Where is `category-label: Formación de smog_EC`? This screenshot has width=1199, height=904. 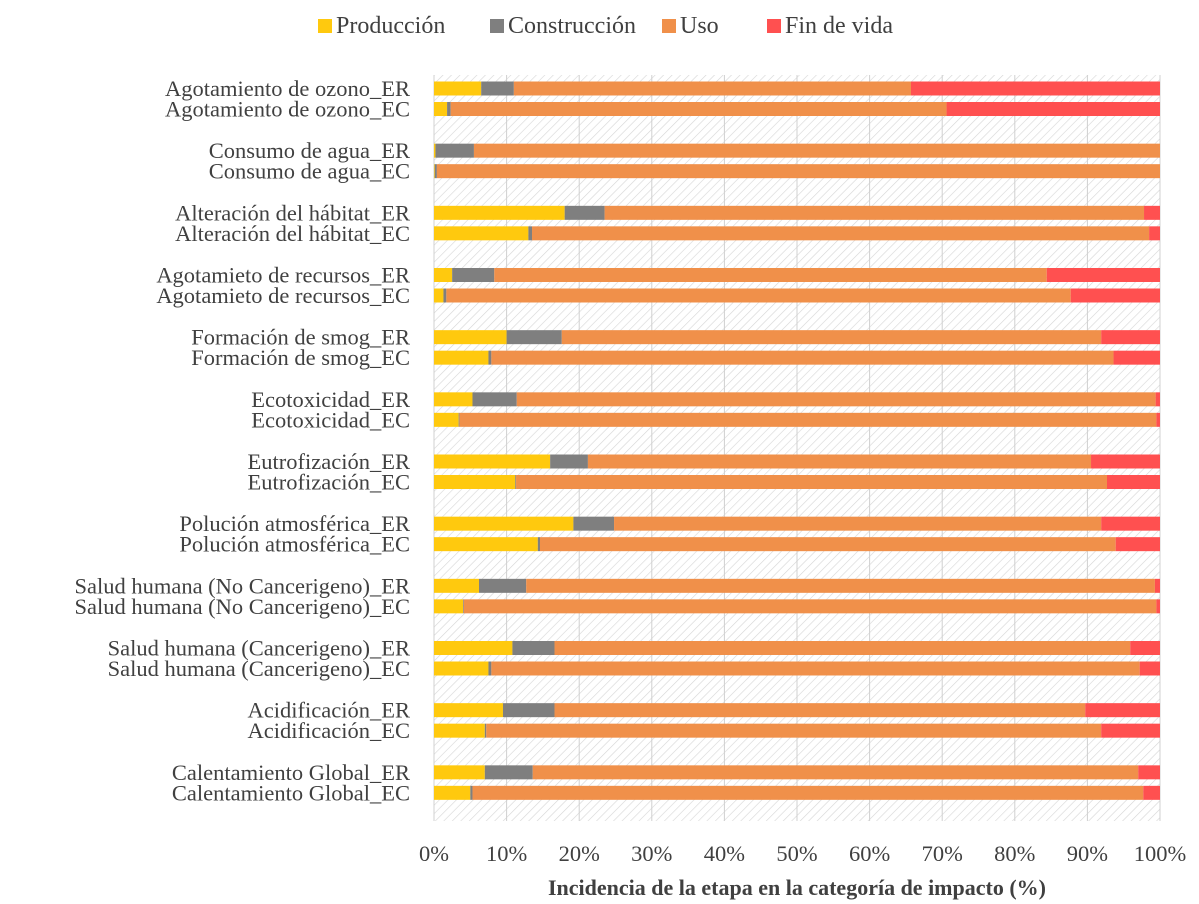
category-label: Formación de smog_EC is located at coordinates (300, 357).